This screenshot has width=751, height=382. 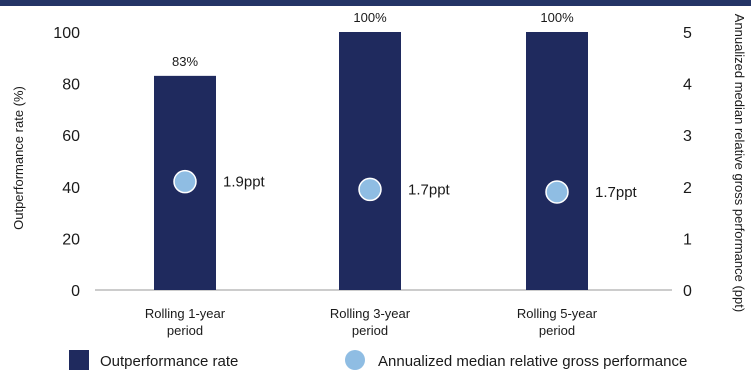 What do you see at coordinates (687, 188) in the screenshot?
I see `y2-tick-label: 2` at bounding box center [687, 188].